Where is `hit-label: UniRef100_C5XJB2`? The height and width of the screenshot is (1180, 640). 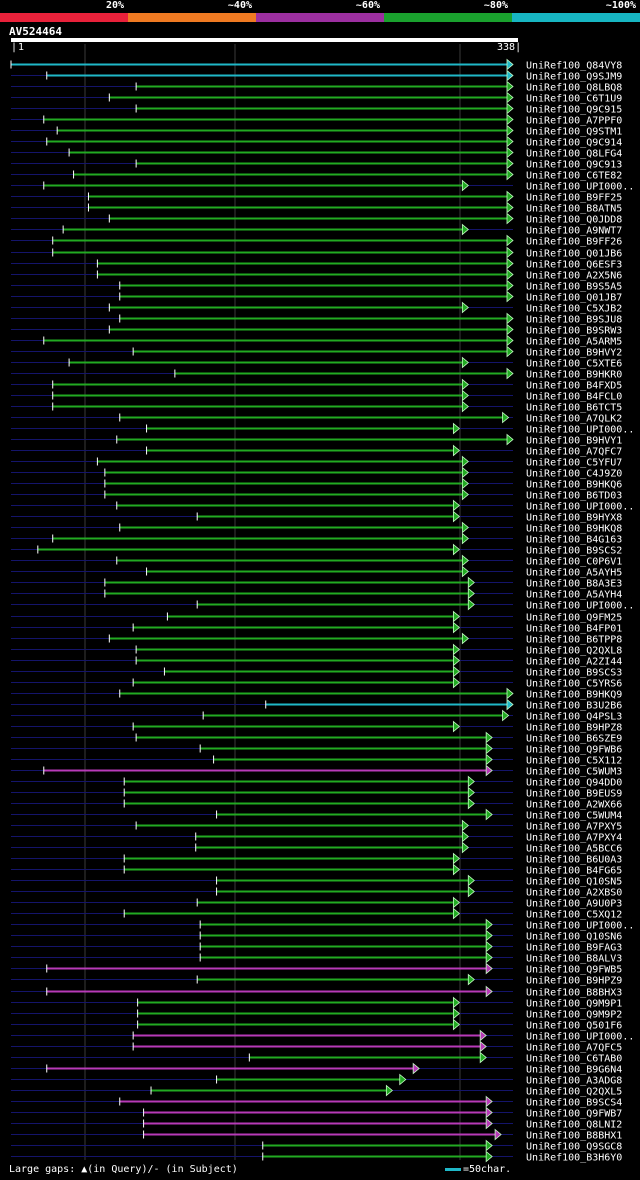 hit-label: UniRef100_C5XJB2 is located at coordinates (574, 309).